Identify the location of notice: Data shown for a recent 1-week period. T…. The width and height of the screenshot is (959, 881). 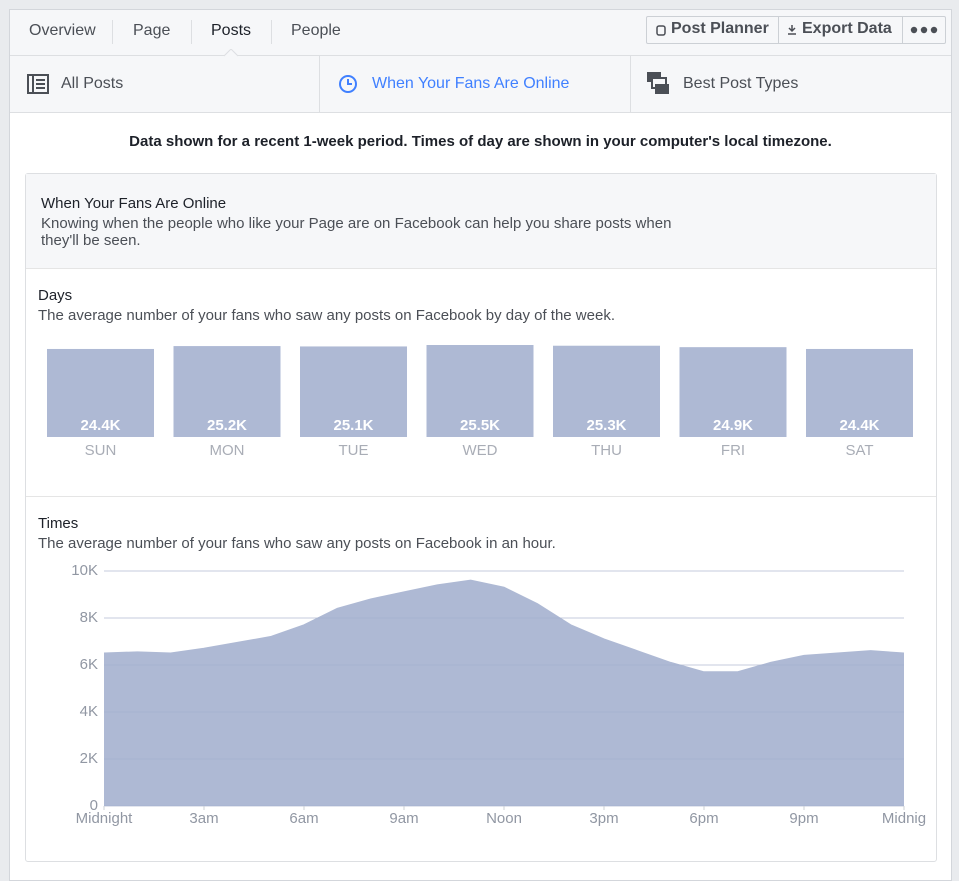
(480, 141).